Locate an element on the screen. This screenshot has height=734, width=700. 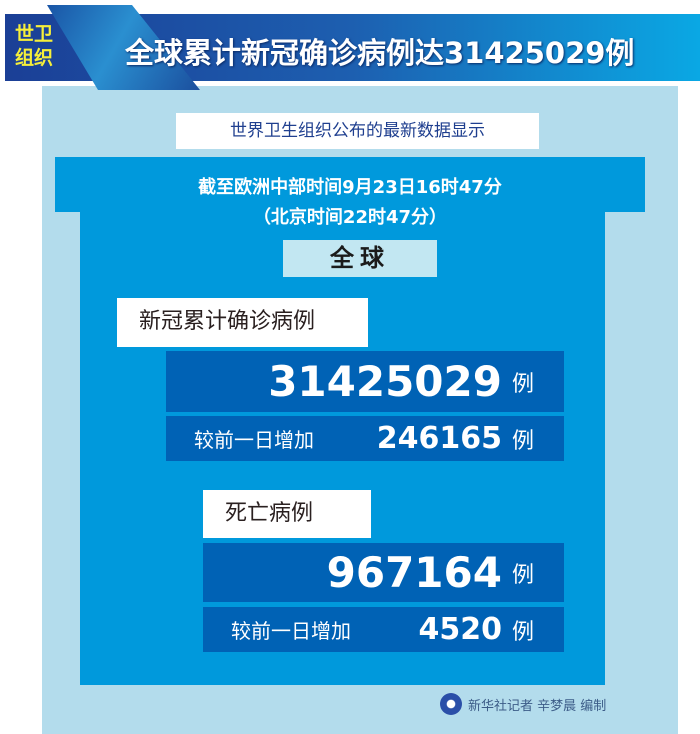
deaths-total-box: 967164 例 is located at coordinates (383, 572).